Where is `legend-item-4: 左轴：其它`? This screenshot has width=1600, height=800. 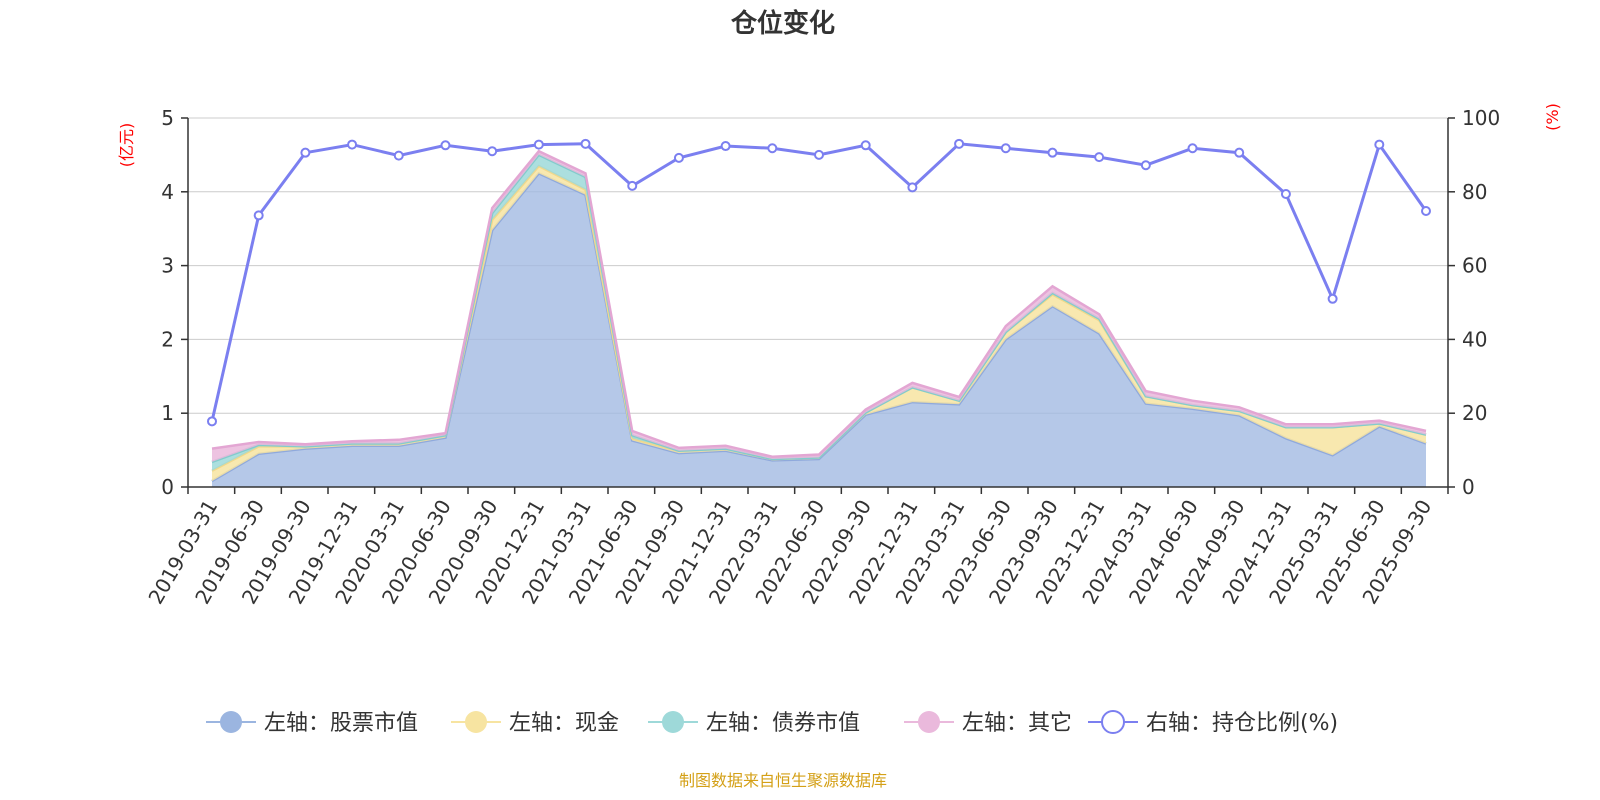 legend-item-4: 左轴：其它 is located at coordinates (988, 723).